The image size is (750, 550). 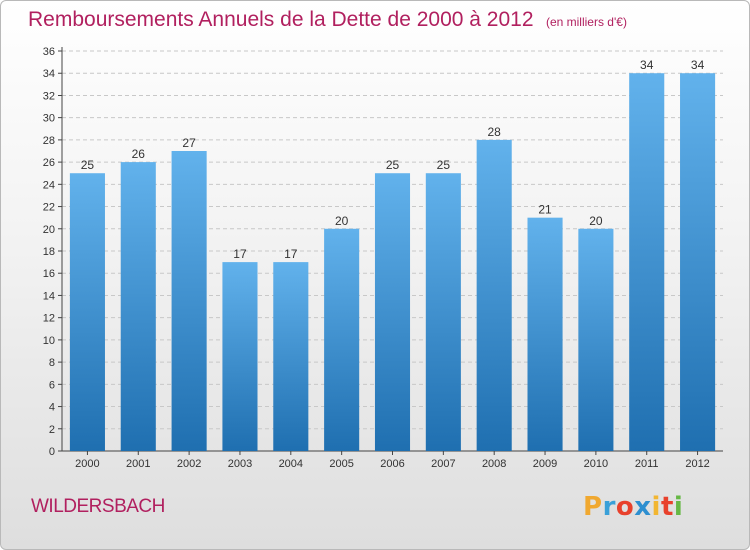 I want to click on y-tick-label: 2, so click(x=52, y=430).